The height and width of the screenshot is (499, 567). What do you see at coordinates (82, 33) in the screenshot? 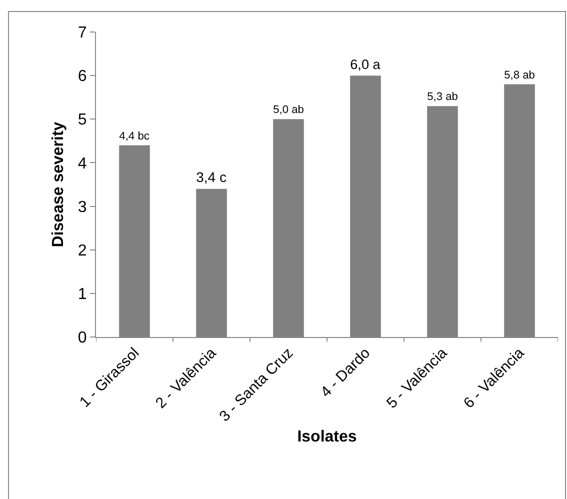
I see `y-tick-label: 7` at bounding box center [82, 33].